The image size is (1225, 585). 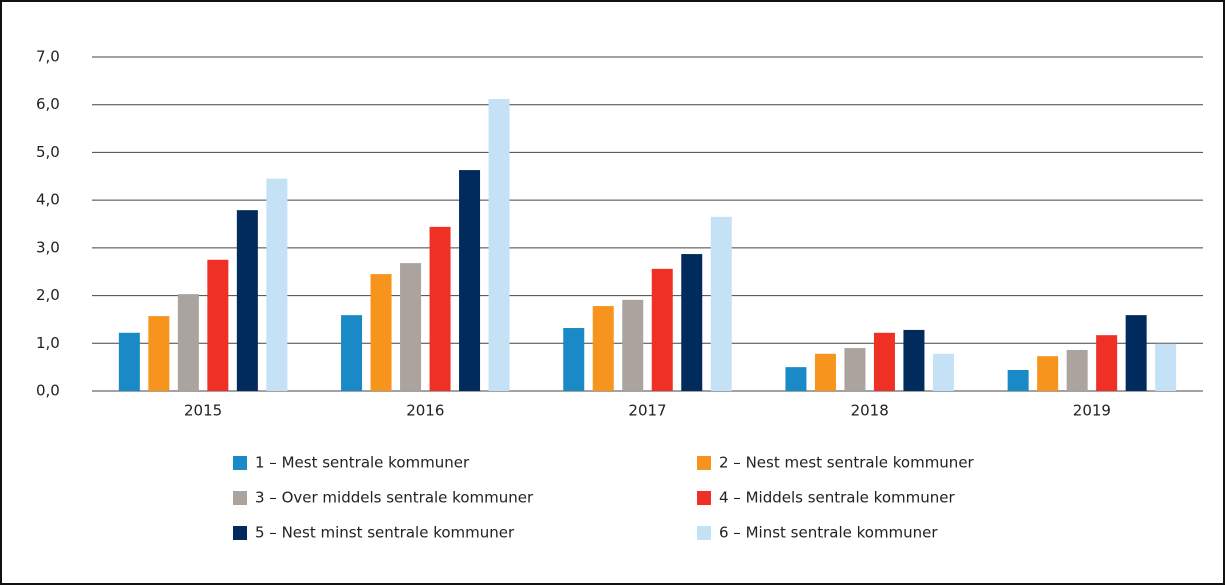 I want to click on y-tick-label: 3,0, so click(x=48, y=247).